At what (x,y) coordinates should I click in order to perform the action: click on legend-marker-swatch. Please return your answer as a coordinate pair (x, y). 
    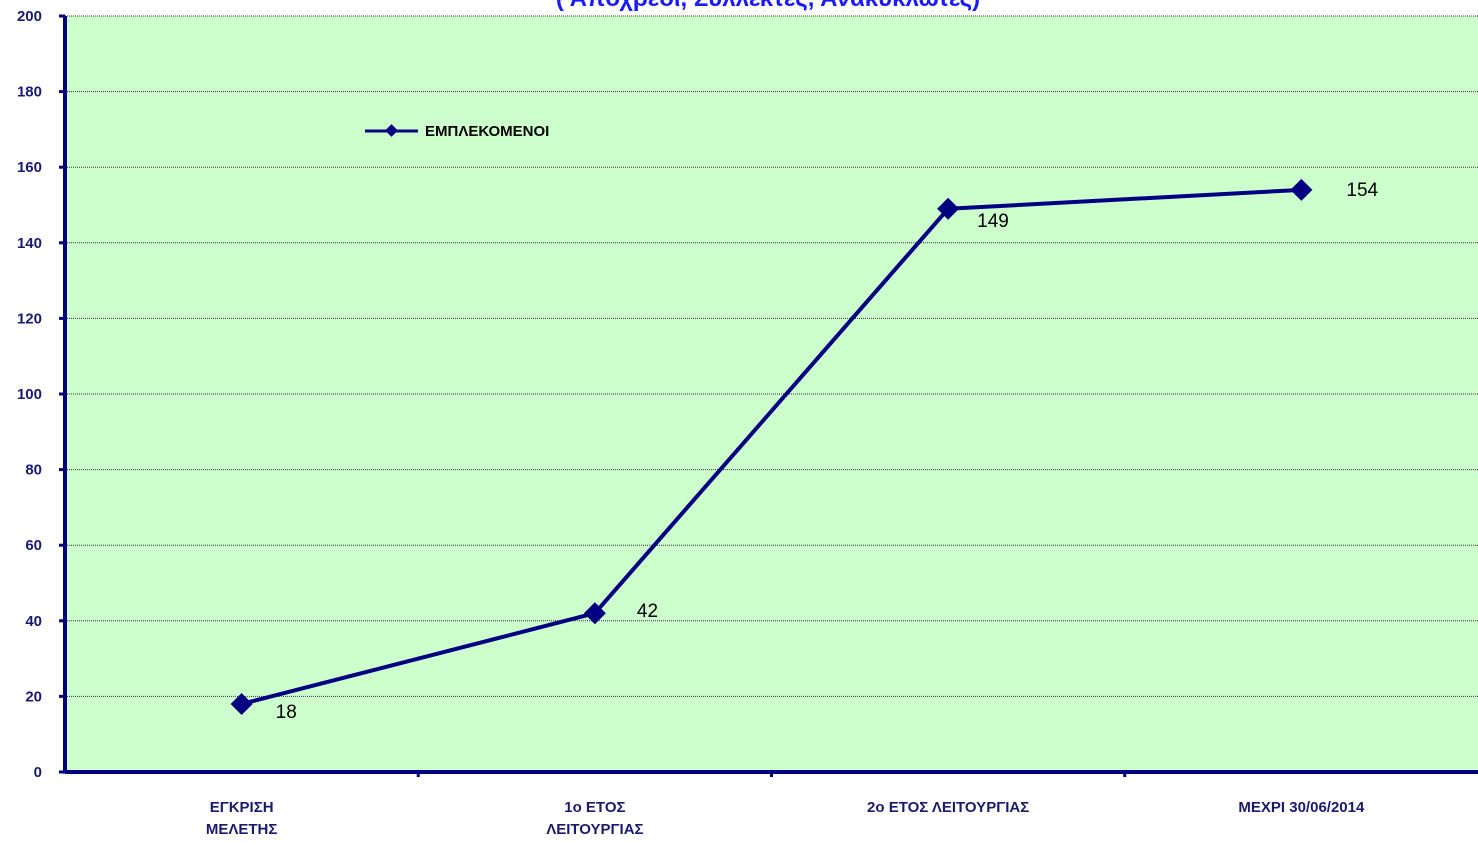
    Looking at the image, I should click on (391, 130).